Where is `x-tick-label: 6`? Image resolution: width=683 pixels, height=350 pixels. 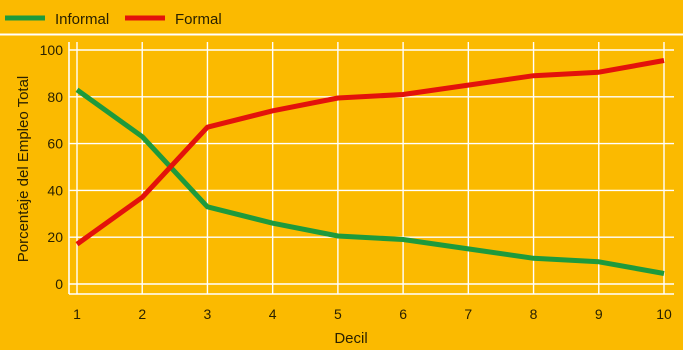
x-tick-label: 6 is located at coordinates (403, 314).